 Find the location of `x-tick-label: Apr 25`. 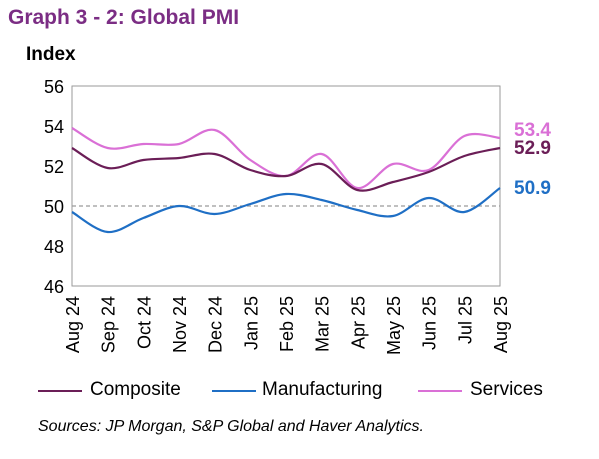

x-tick-label: Apr 25 is located at coordinates (358, 322).